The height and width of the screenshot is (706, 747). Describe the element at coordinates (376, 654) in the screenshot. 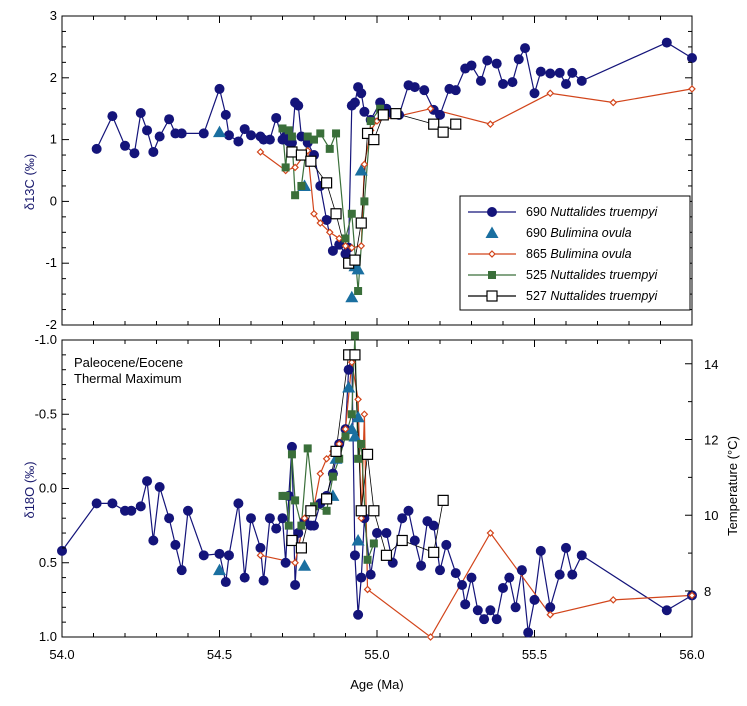

I see `x-tick-label: 55.0` at that location.